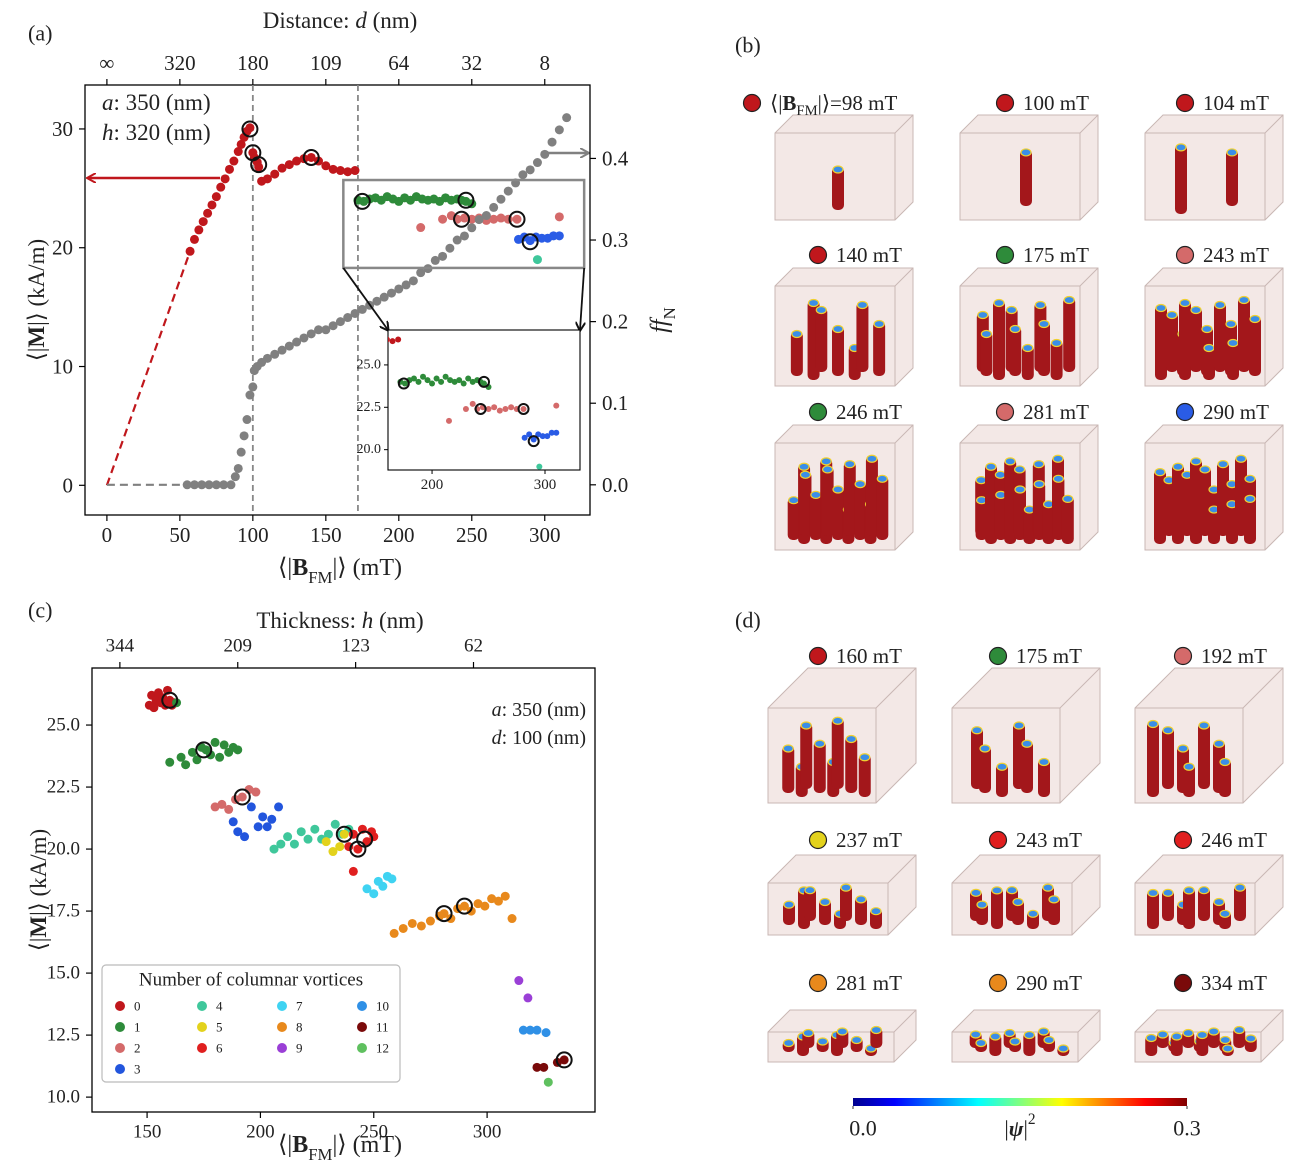 Image resolution: width=1292 pixels, height=1160 pixels. I want to click on x-axis-label: ⟨|BFM|⟩ (mT), so click(340, 1146).